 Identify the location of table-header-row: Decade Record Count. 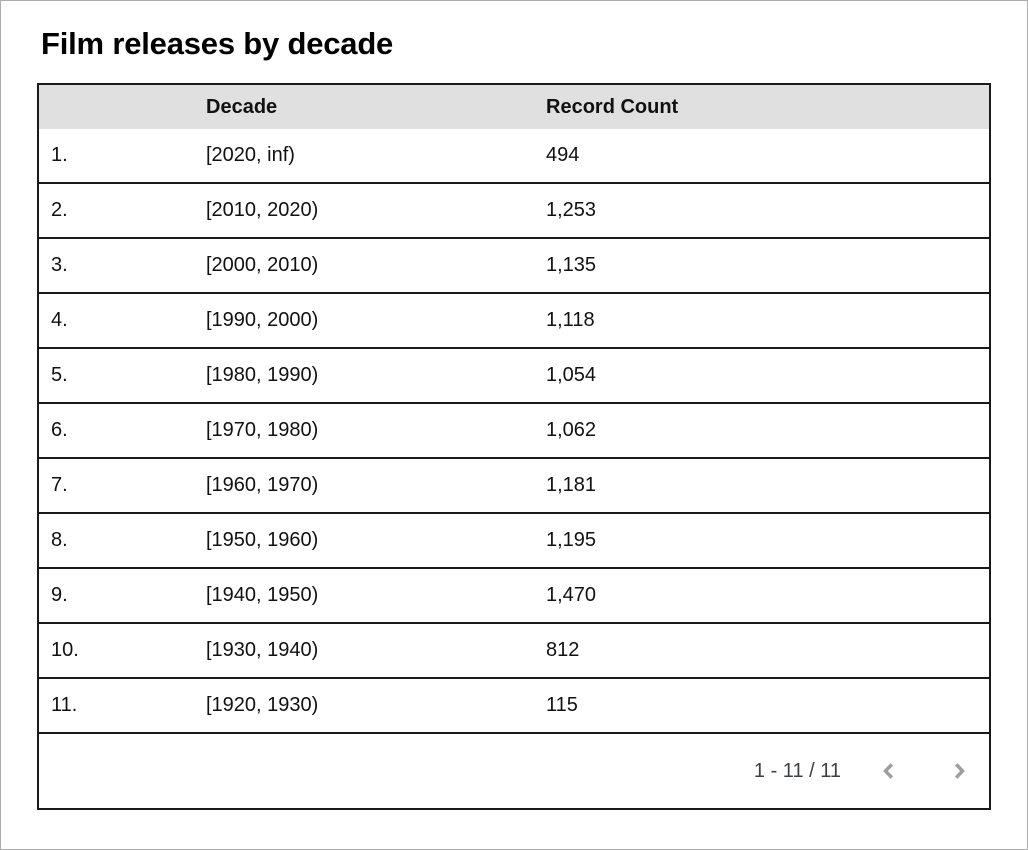
(514, 107).